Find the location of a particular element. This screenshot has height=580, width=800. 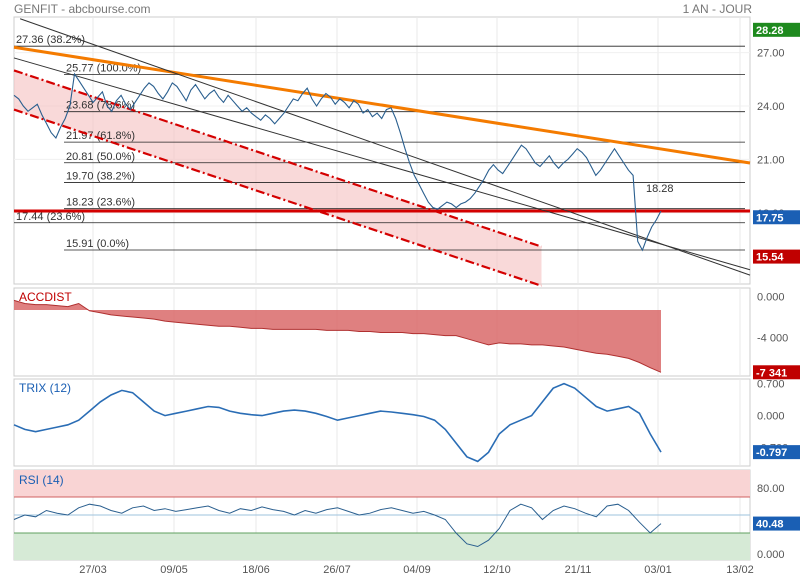

x-tick-label: 27/03 is located at coordinates (93, 570).